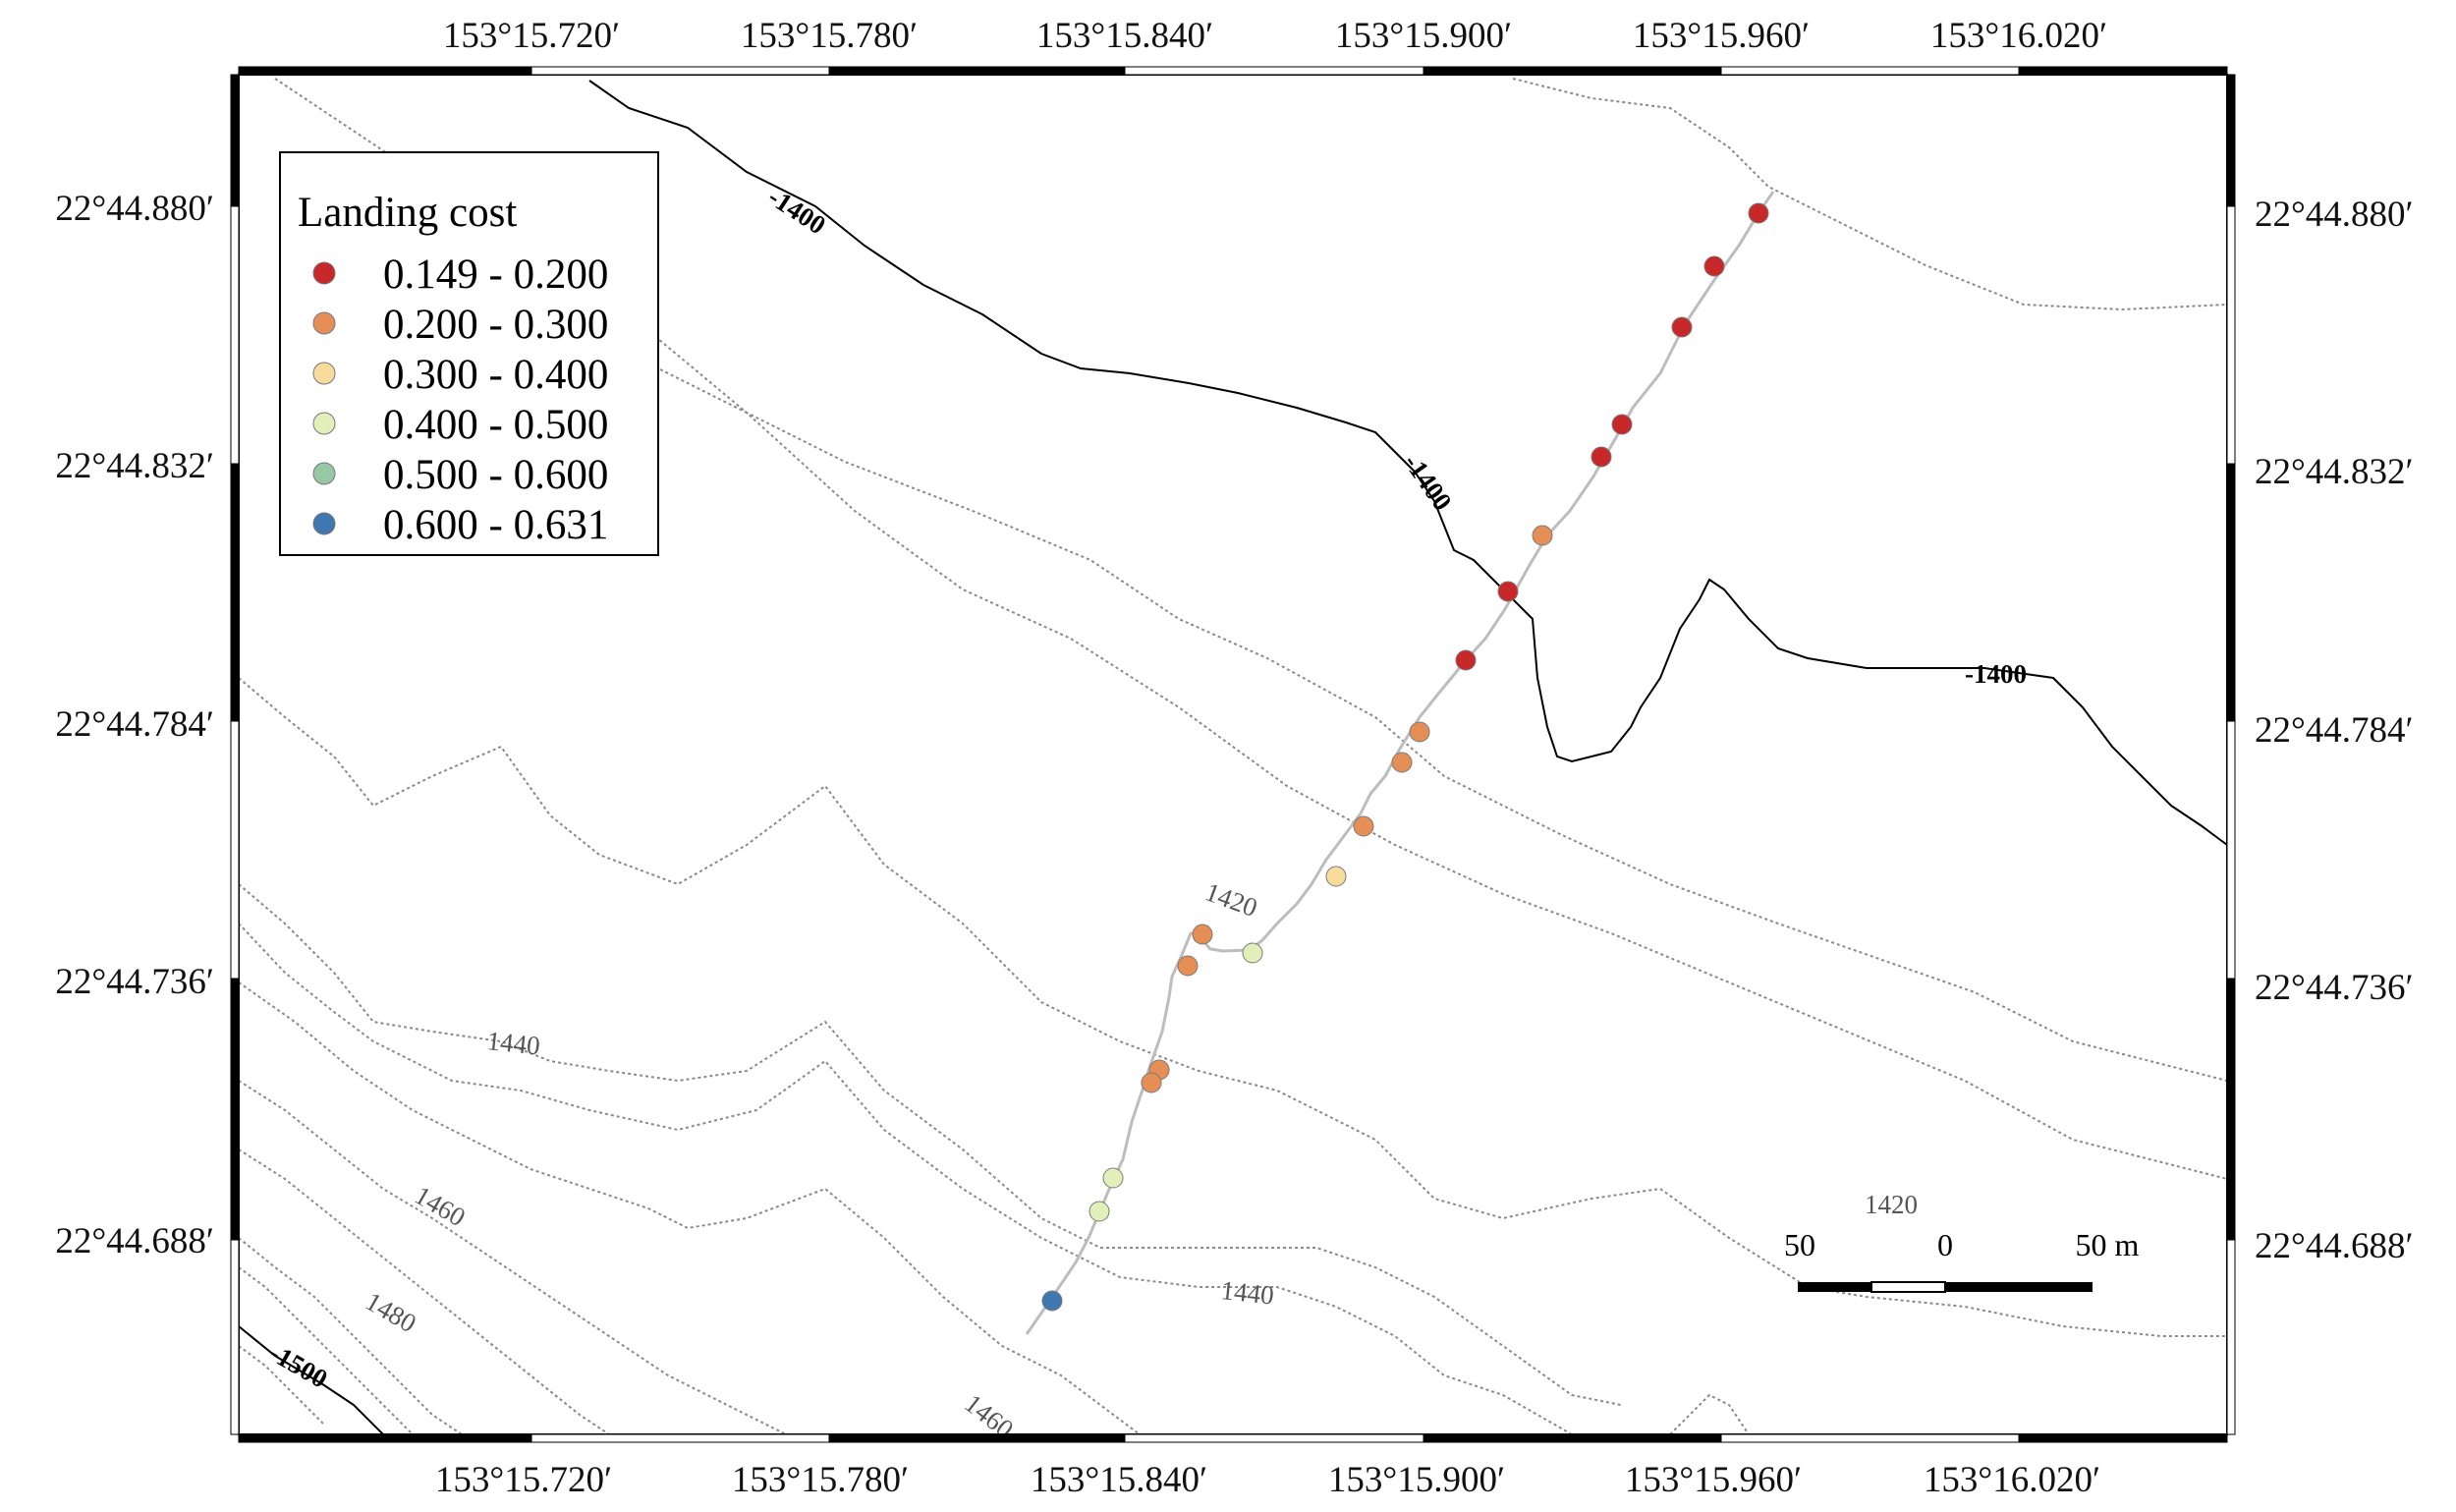 Image resolution: width=2456 pixels, height=1512 pixels. I want to click on lon-label-bottom-1: 153°15.720′, so click(523, 1480).